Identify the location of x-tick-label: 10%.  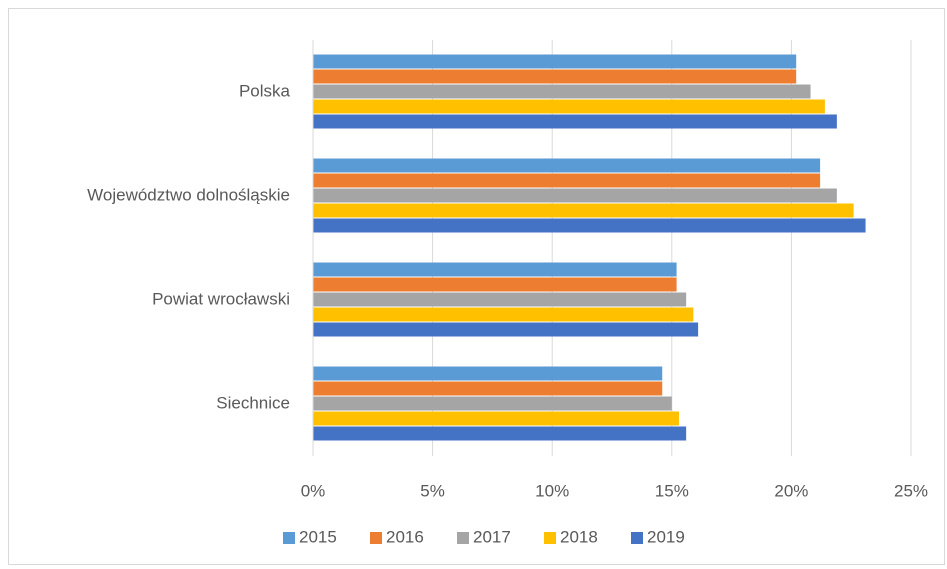
(552, 490).